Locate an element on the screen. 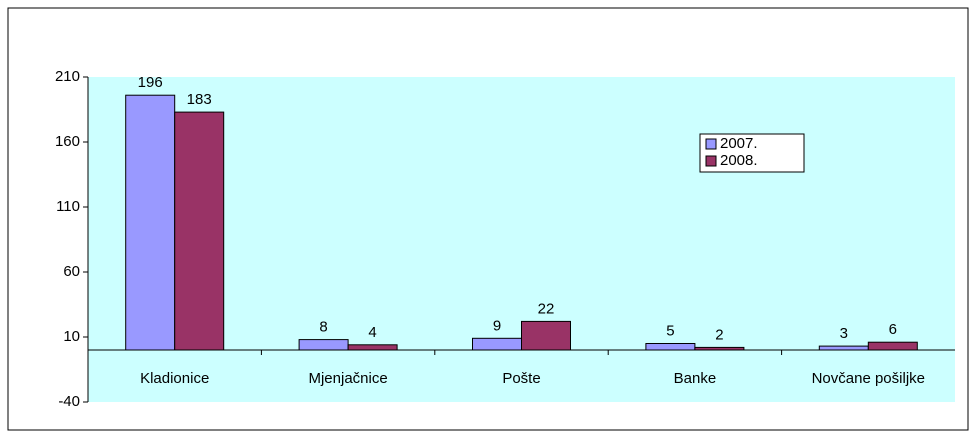  y-tick-label: 160 is located at coordinates (67, 141).